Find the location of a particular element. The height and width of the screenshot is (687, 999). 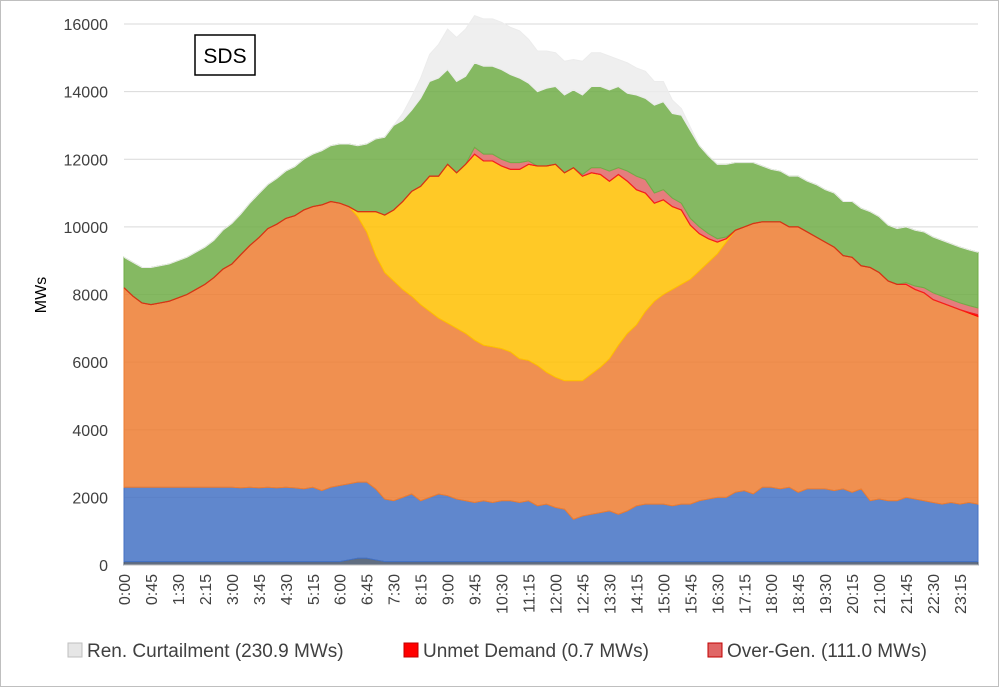

x-tick-label: 10:30 is located at coordinates (503, 594).